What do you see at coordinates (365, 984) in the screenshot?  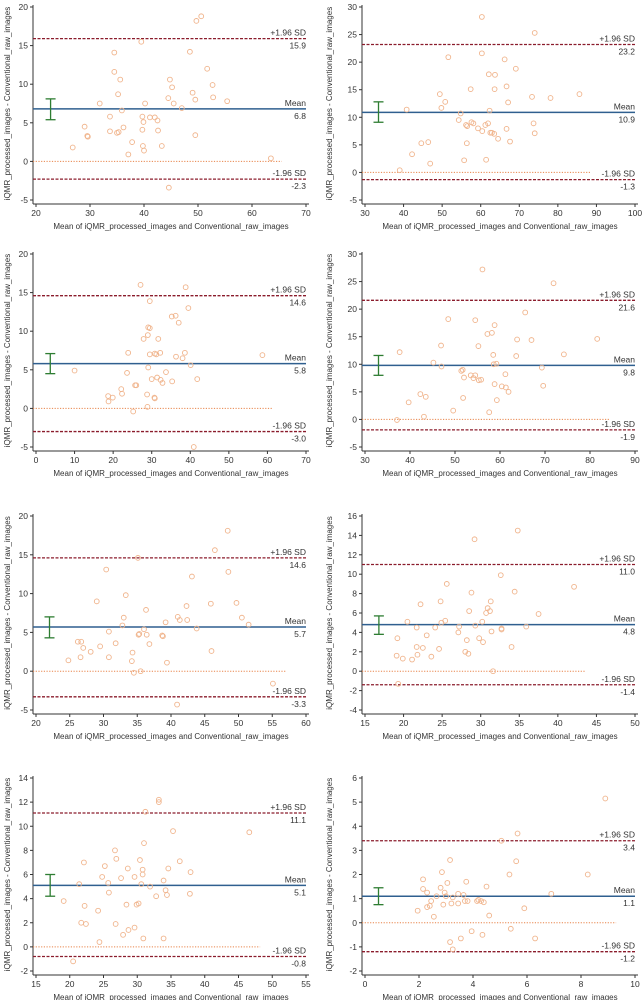 I see `x-tick-label: 0` at bounding box center [365, 984].